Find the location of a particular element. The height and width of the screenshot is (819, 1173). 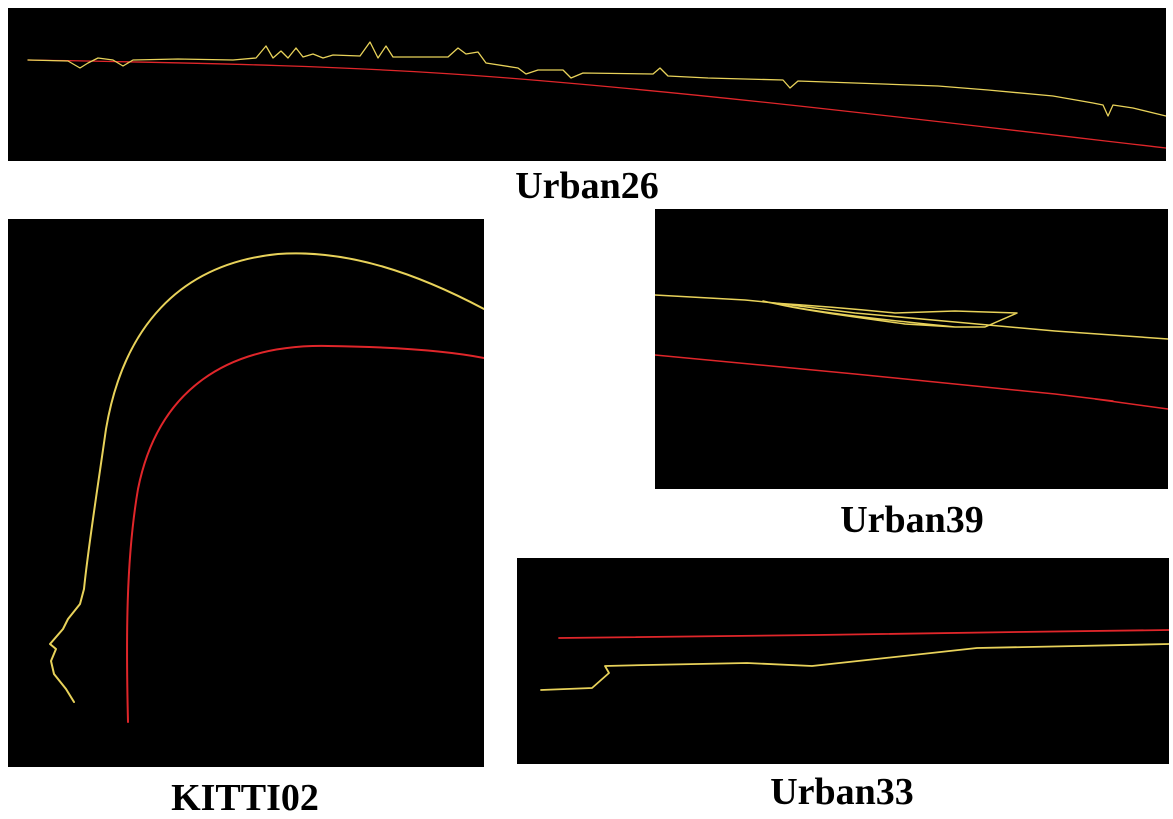

trajectory-plot-urban33 is located at coordinates (854, 660).